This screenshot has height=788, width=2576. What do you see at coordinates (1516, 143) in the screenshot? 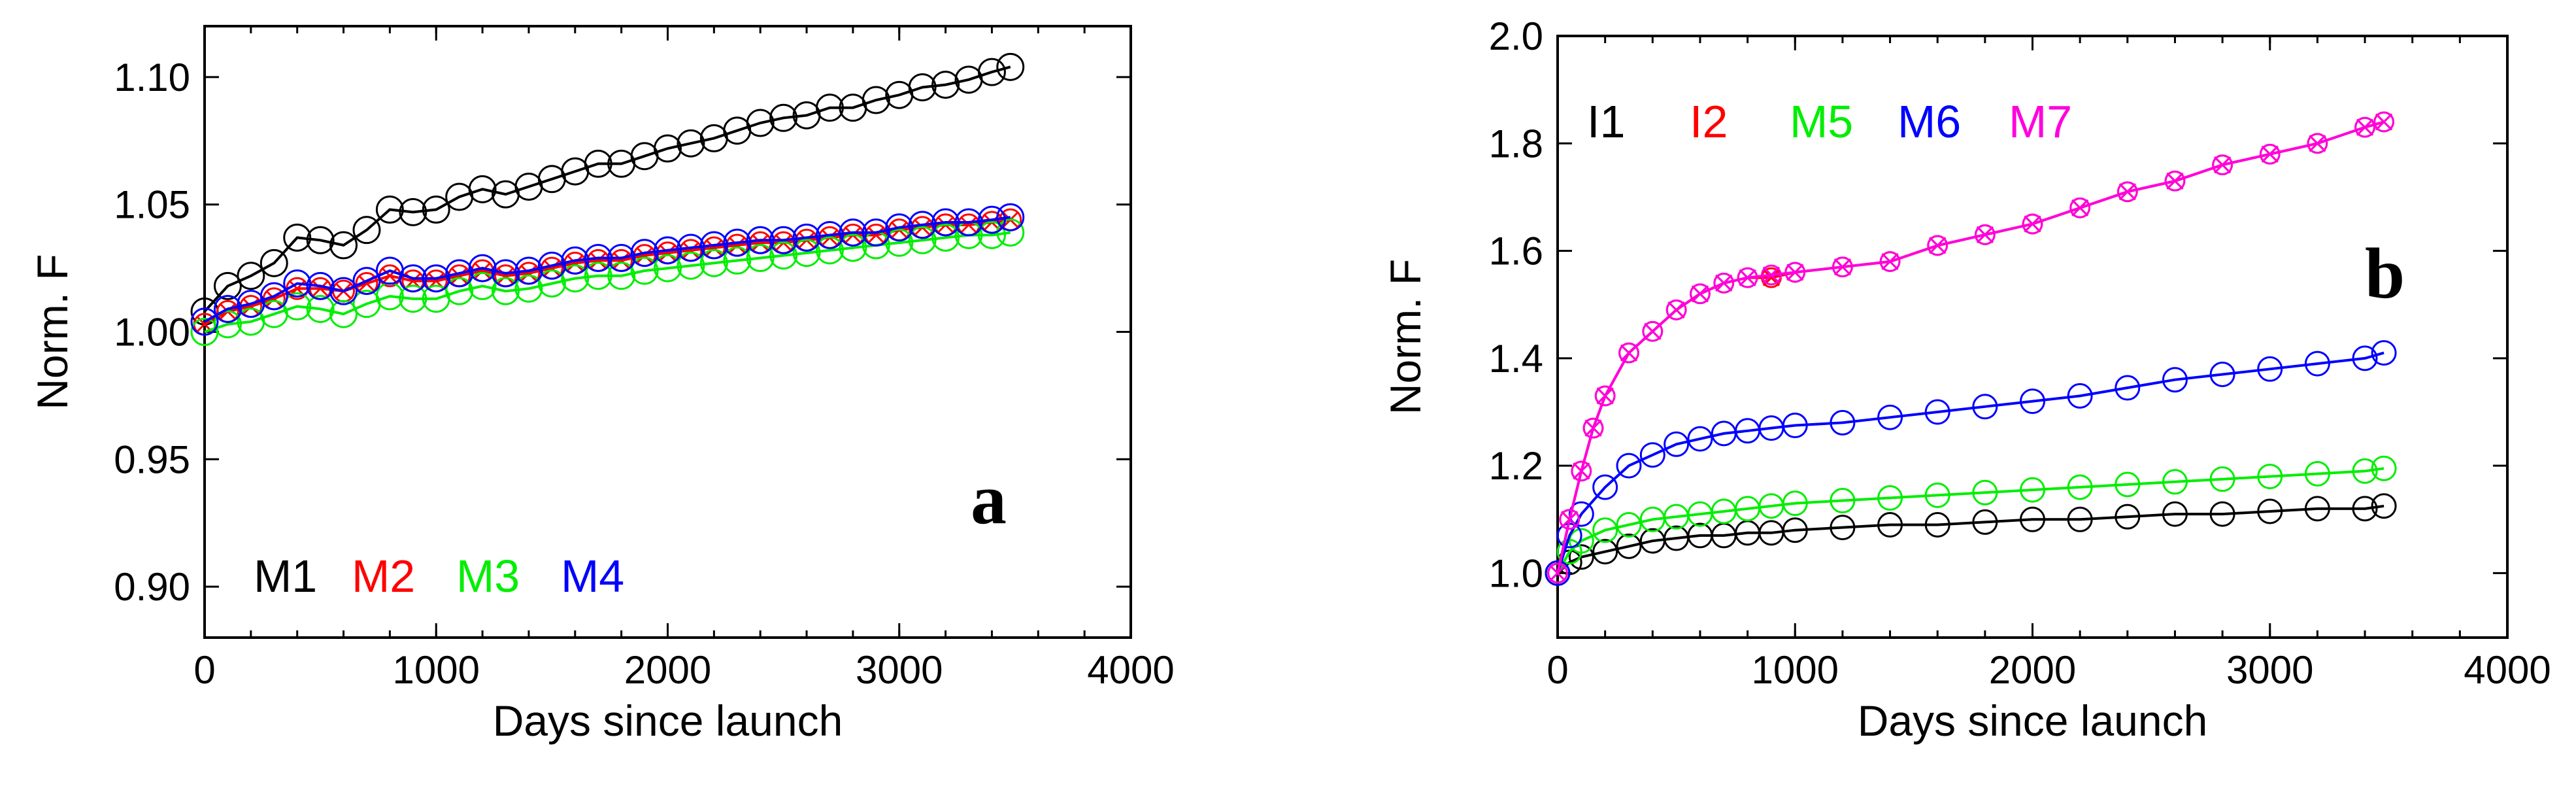
I see `y-tick-label: 1.8` at bounding box center [1516, 143].